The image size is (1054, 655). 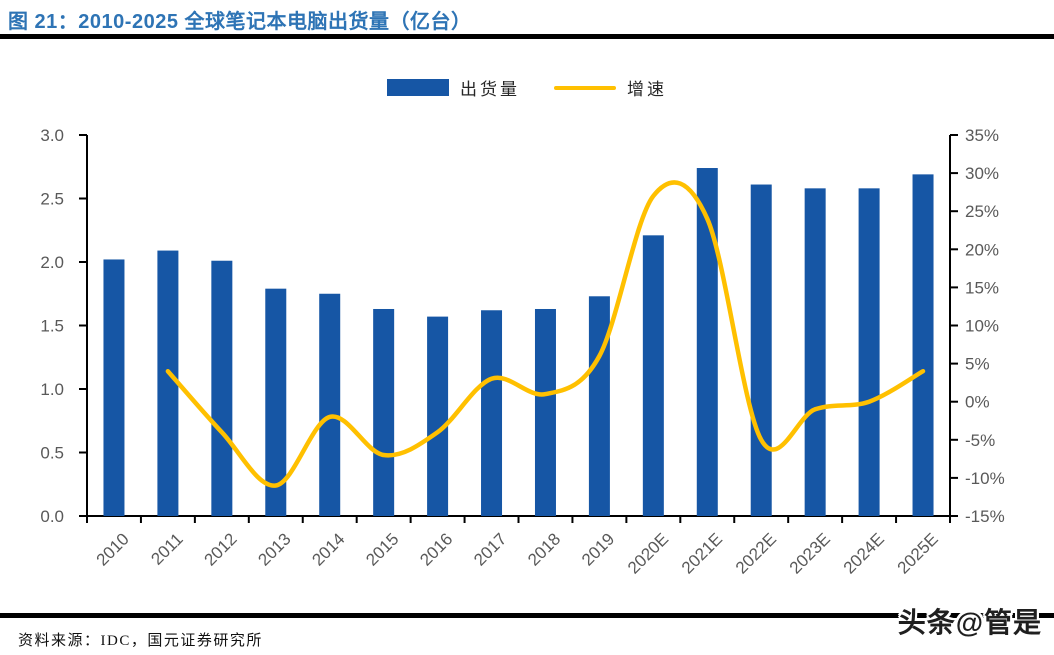 What do you see at coordinates (756, 553) in the screenshot?
I see `x-axis-label: 2022E` at bounding box center [756, 553].